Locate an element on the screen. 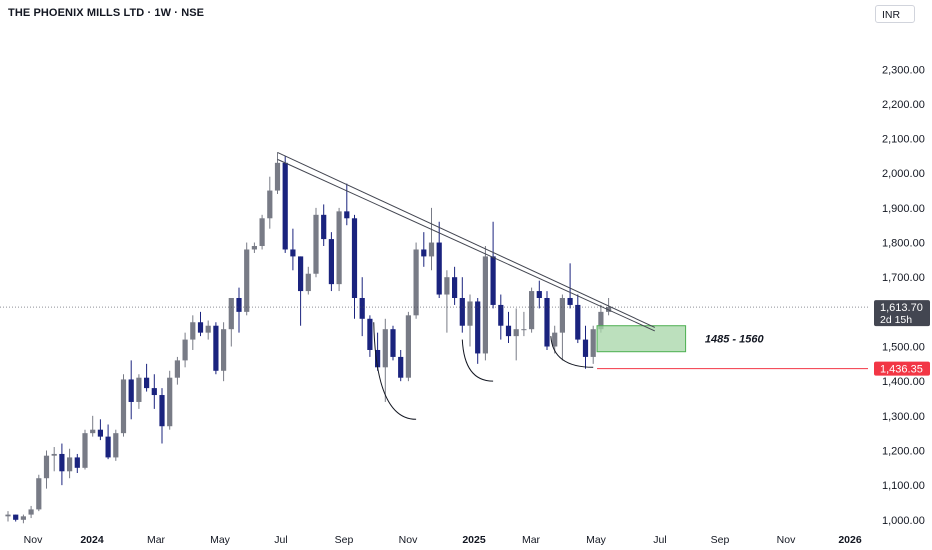 This screenshot has width=932, height=550. y-tick-label: 2,300.00 is located at coordinates (903, 70).